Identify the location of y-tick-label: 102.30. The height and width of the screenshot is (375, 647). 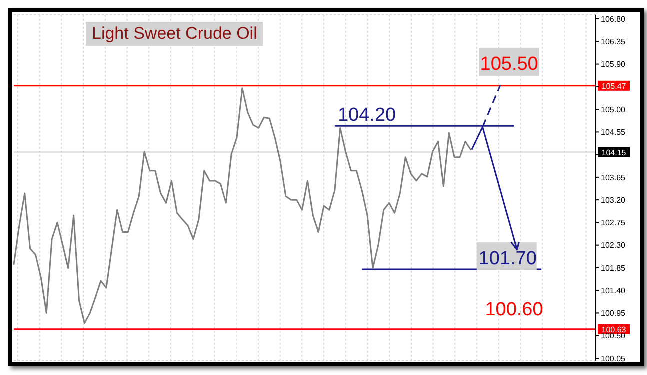
(613, 245).